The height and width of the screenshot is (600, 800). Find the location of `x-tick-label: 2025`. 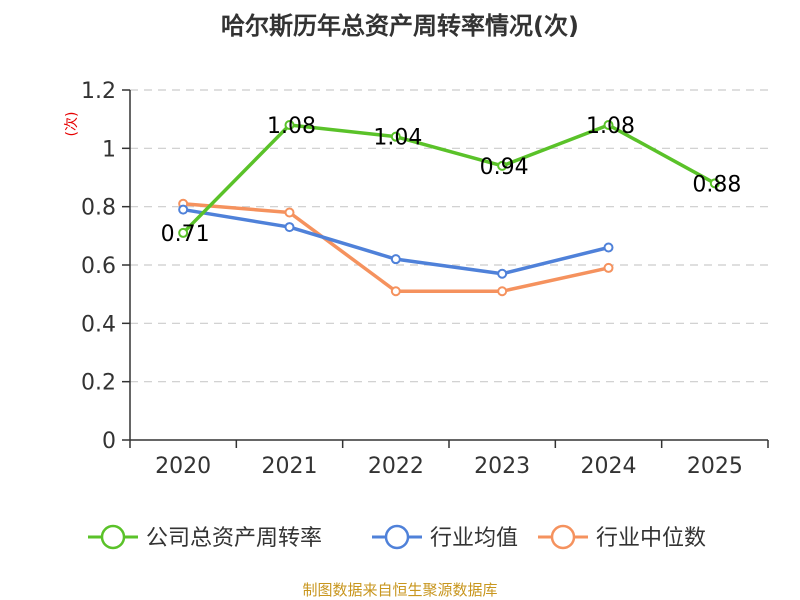

x-tick-label: 2025 is located at coordinates (715, 466).